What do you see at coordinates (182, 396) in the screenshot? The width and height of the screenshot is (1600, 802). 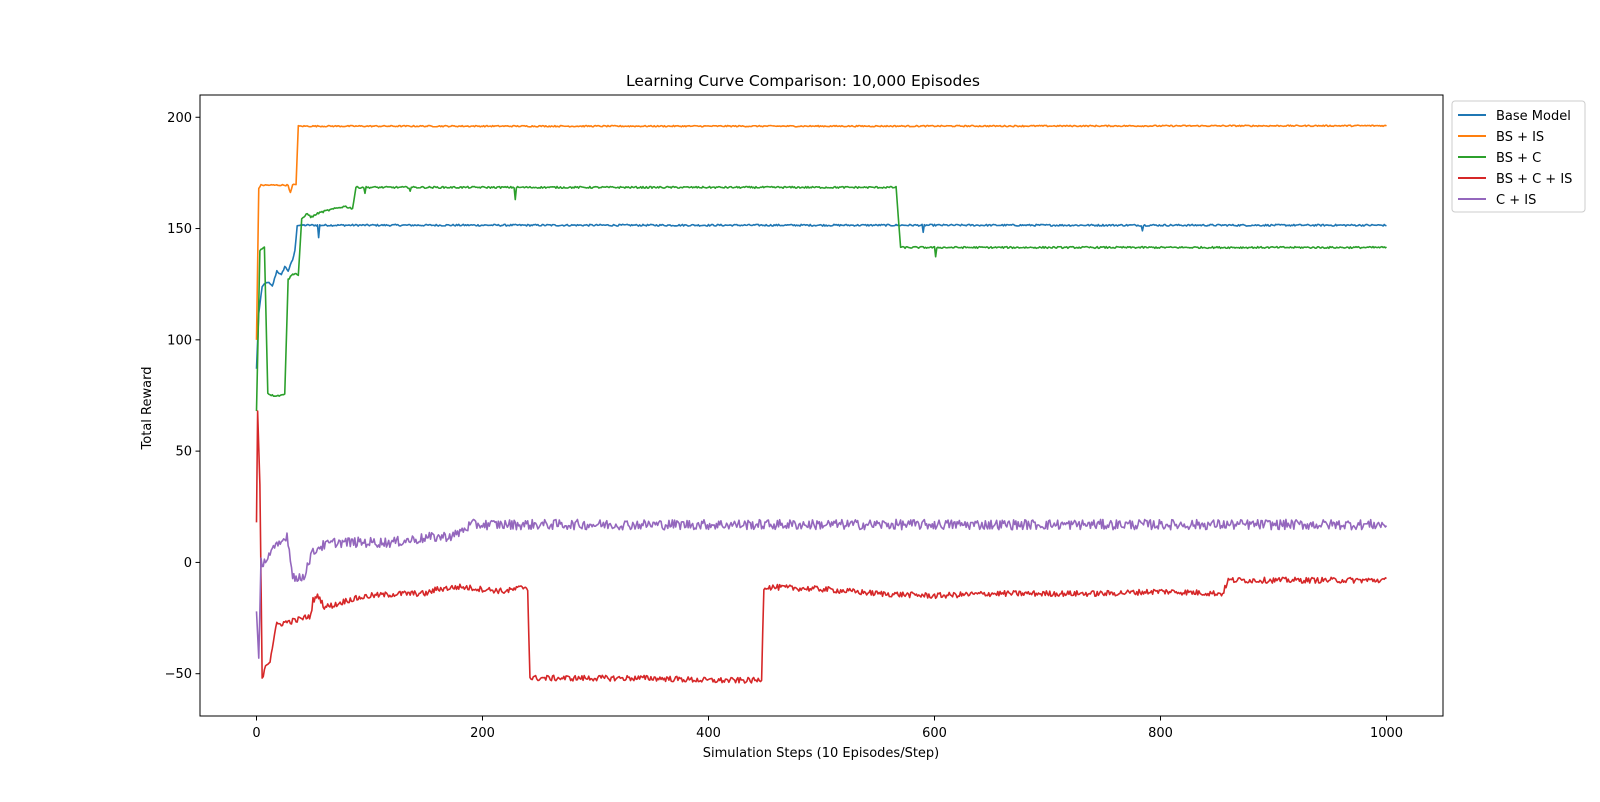 I see `y-axis: −50 0 50 100 150 200` at bounding box center [182, 396].